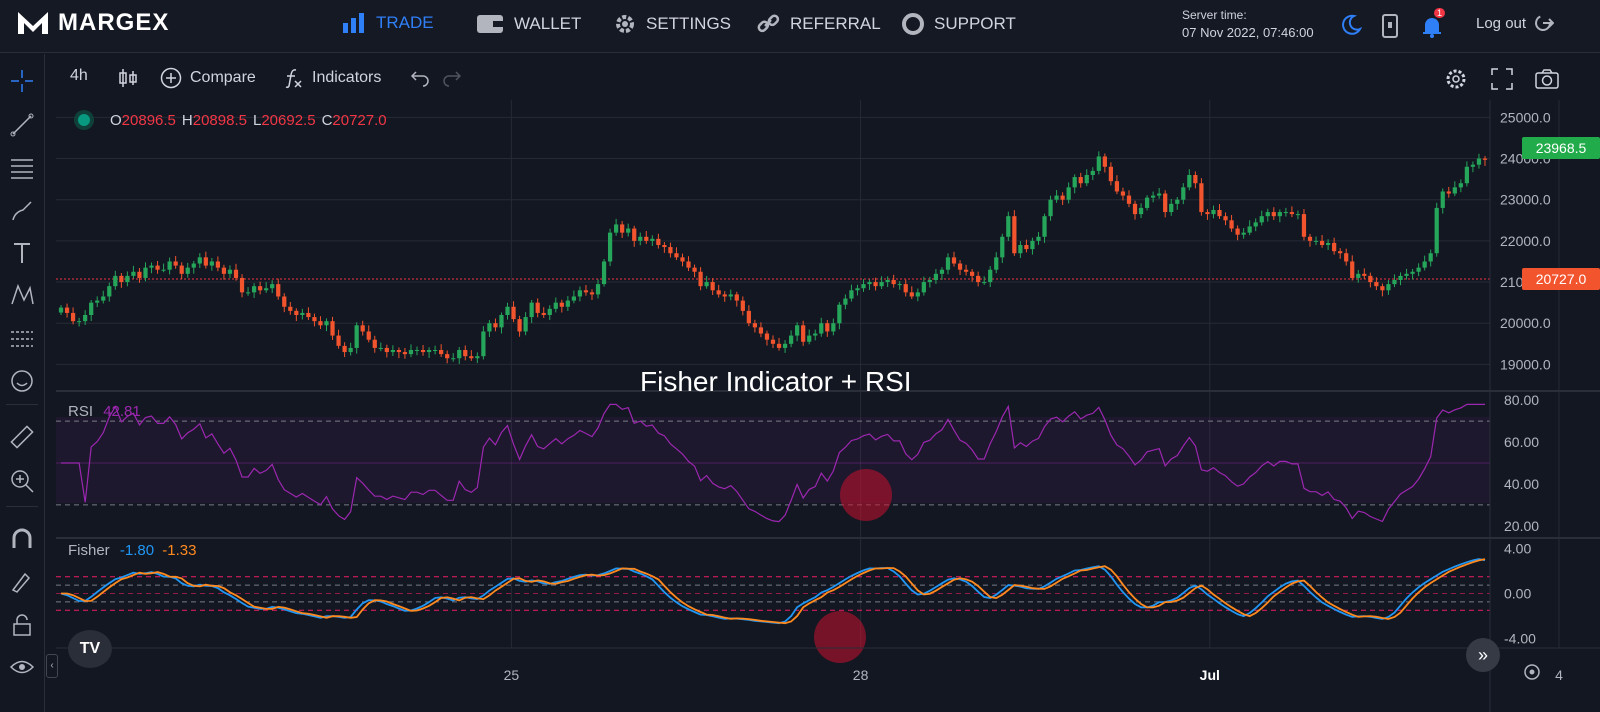  Describe the element at coordinates (1210, 675) in the screenshot. I see `time-tick: Jul` at that location.